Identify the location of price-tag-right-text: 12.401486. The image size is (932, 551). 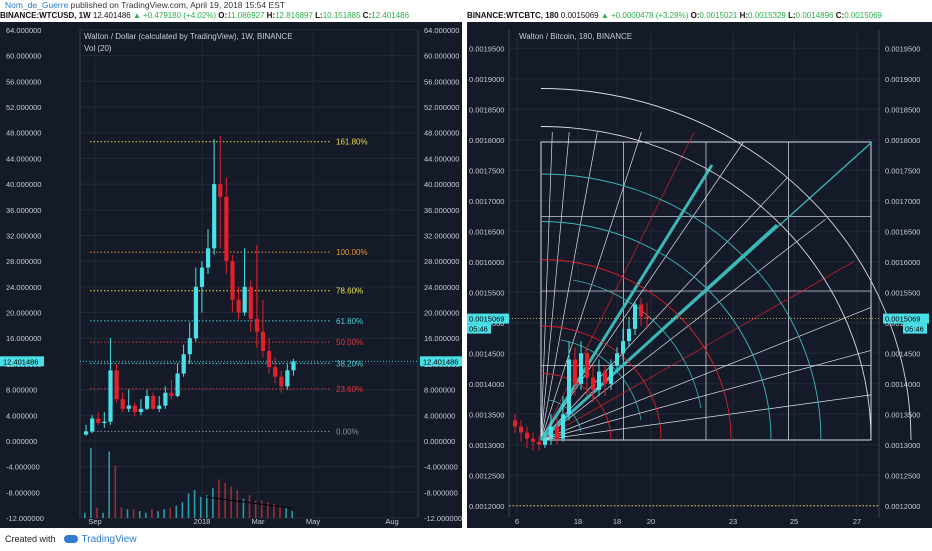
(440, 361).